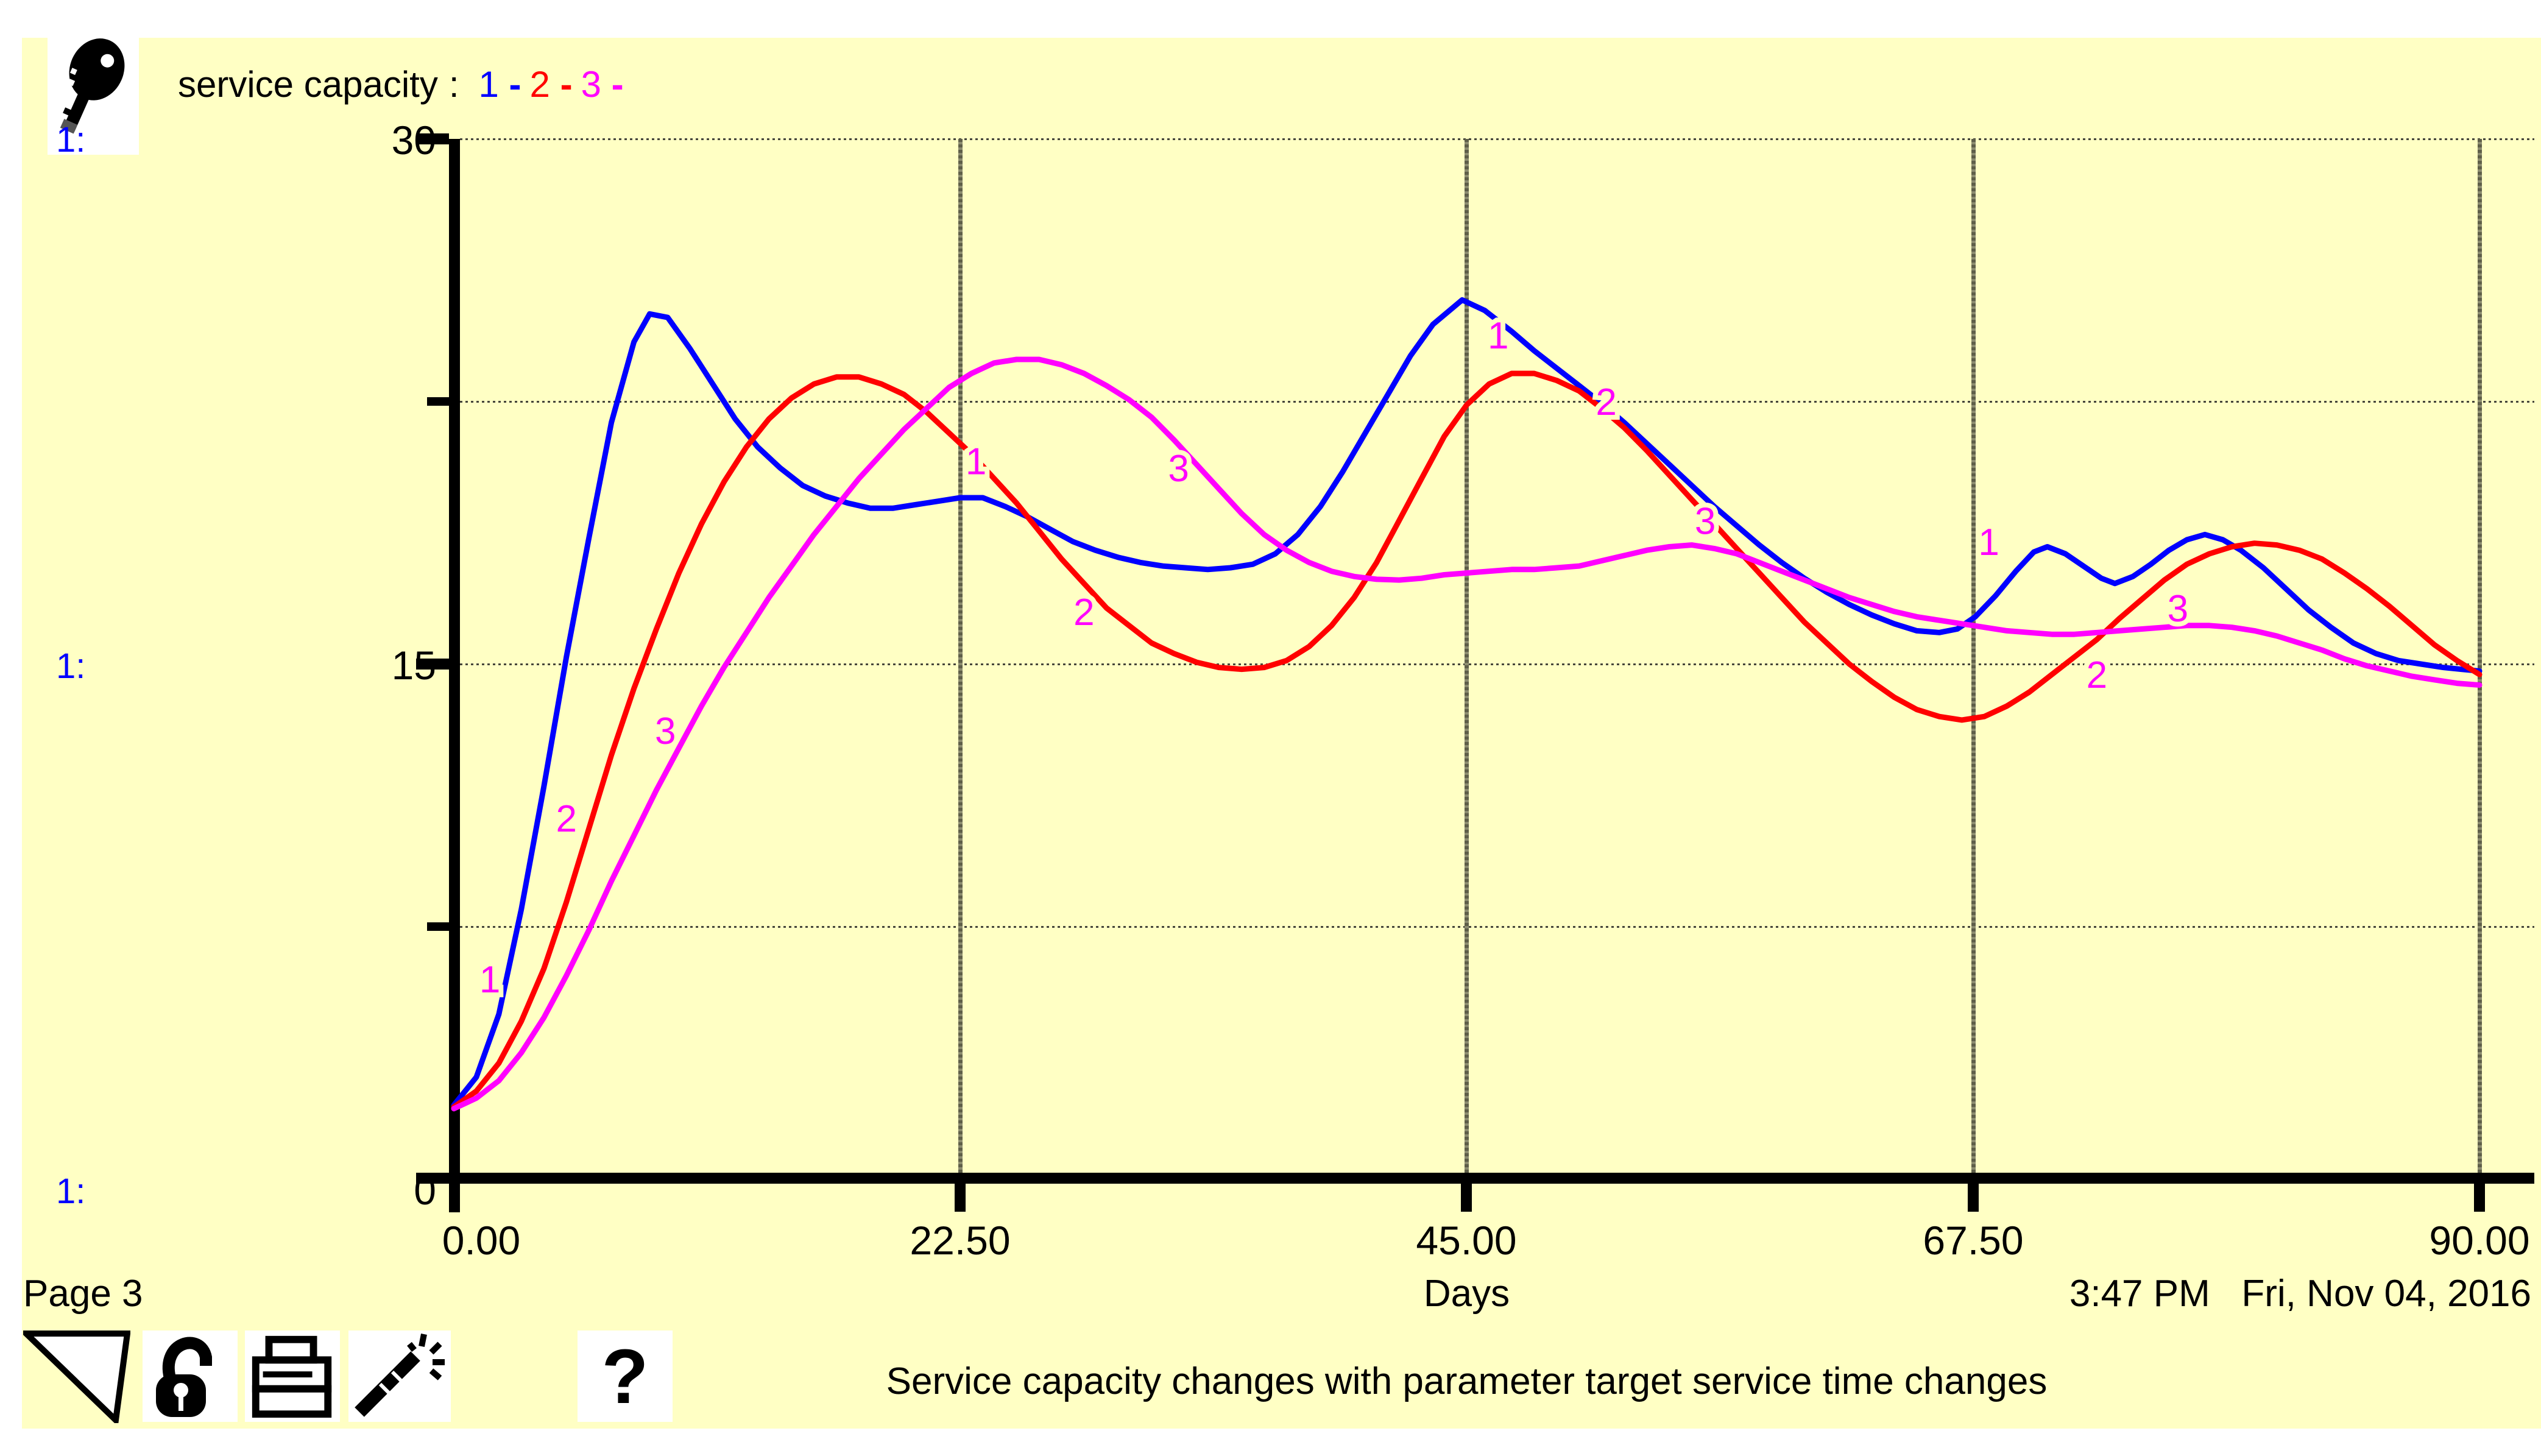 This screenshot has width=2541, height=1456. What do you see at coordinates (190, 1376) in the screenshot?
I see `open-padlock-icon` at bounding box center [190, 1376].